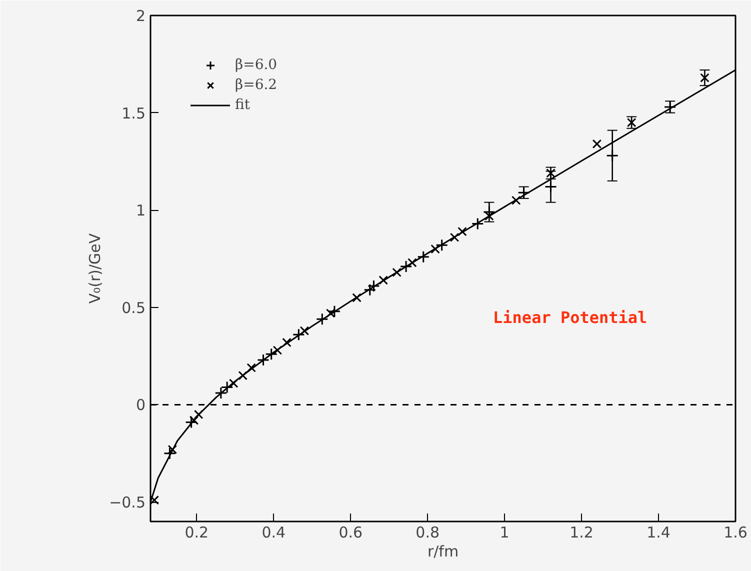 This screenshot has height=571, width=751. Describe the element at coordinates (582, 533) in the screenshot. I see `x-tick-label: 1.2` at that location.